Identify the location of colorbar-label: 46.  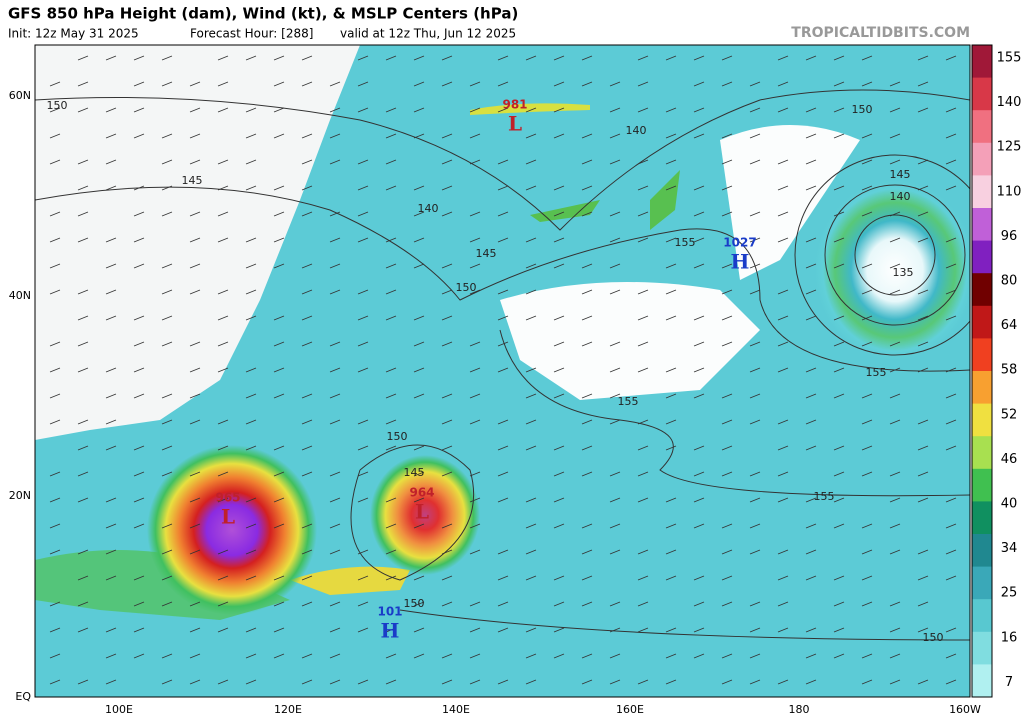
(1009, 459).